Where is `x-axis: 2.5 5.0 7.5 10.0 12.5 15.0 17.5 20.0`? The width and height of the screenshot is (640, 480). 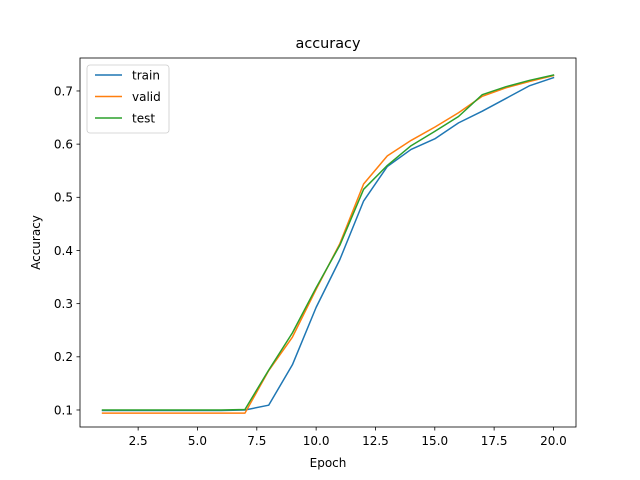
x-axis: 2.5 5.0 7.5 10.0 12.5 15.0 17.5 20.0 is located at coordinates (348, 437).